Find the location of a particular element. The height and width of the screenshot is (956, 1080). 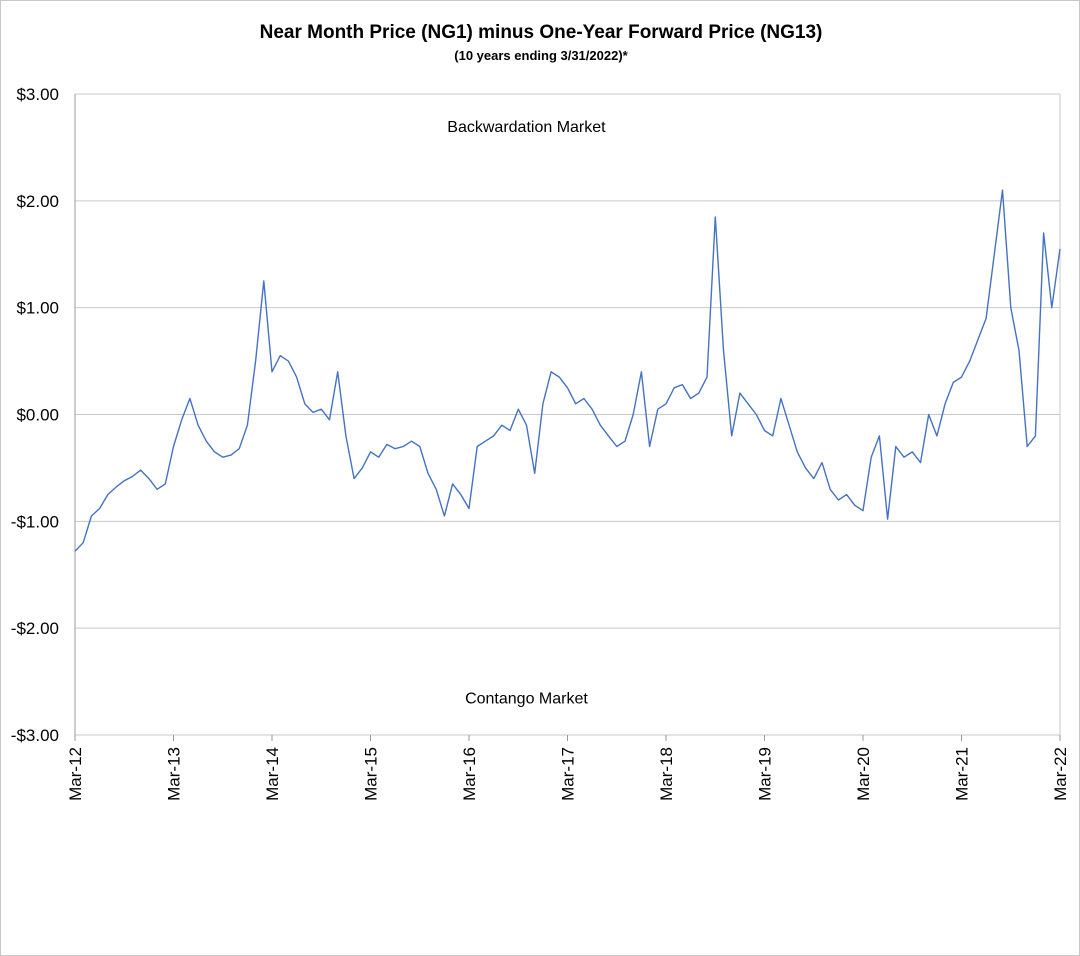

x-tick-label: Mar-21 is located at coordinates (962, 774).